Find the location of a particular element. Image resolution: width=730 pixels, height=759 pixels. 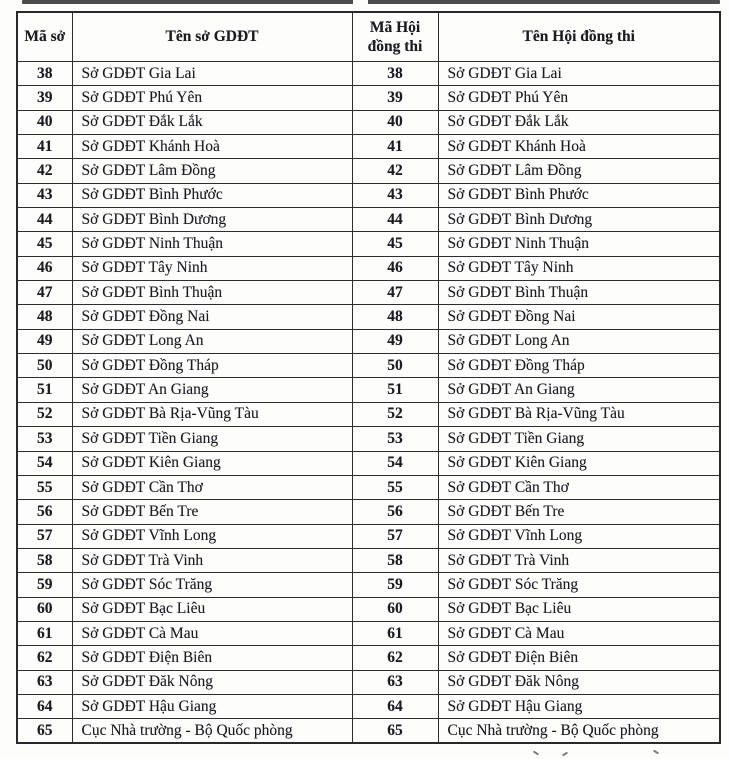

table-row: 45 Sở GDĐT Ninh Thuận 45 Sở GDĐT Ninh Thuận is located at coordinates (368, 244).